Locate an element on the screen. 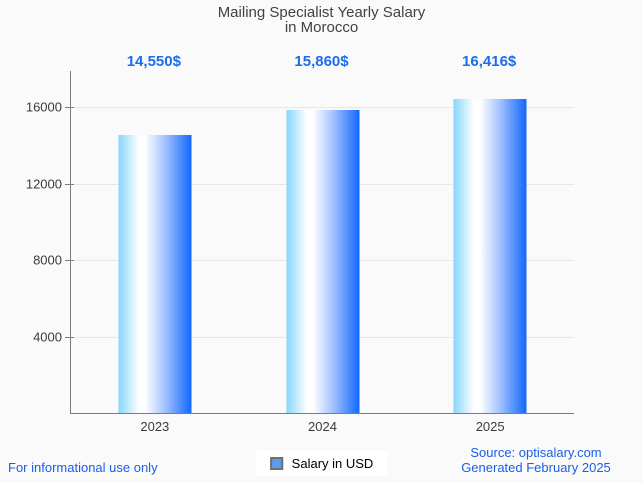 This screenshot has height=483, width=643. chart-title-line2: in Morocco is located at coordinates (321, 27).